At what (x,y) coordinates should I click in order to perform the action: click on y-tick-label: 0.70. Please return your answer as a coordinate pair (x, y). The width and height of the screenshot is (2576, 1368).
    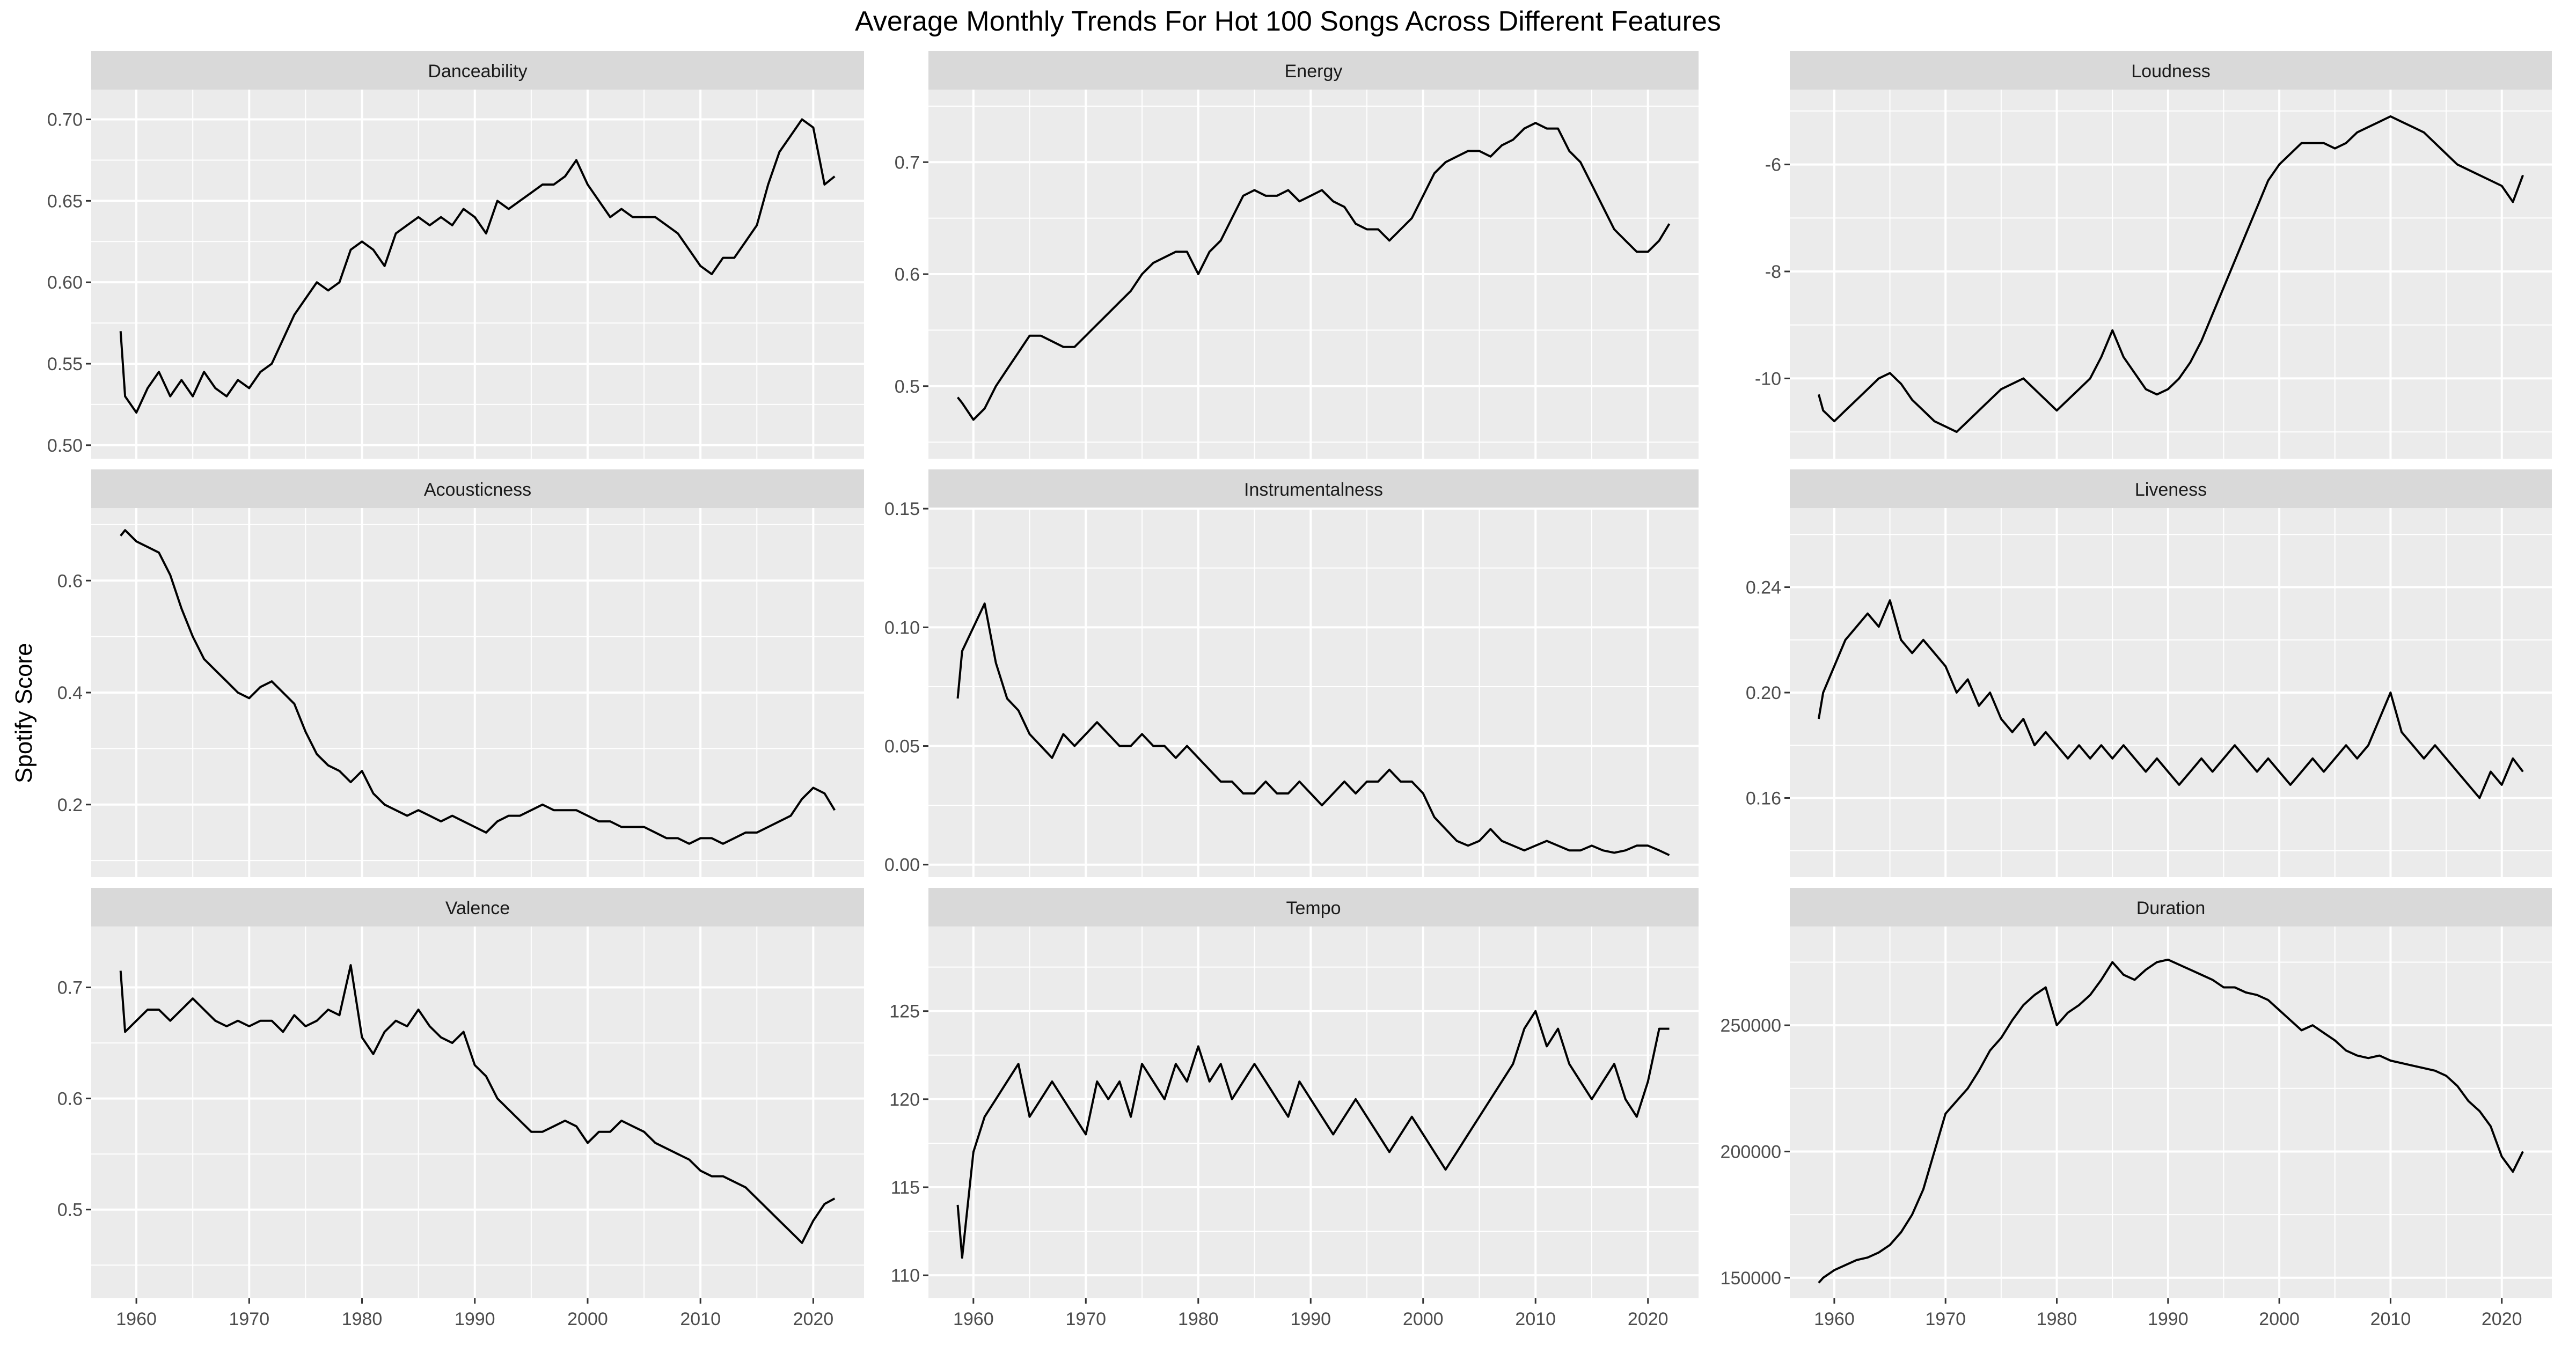
    Looking at the image, I should click on (65, 120).